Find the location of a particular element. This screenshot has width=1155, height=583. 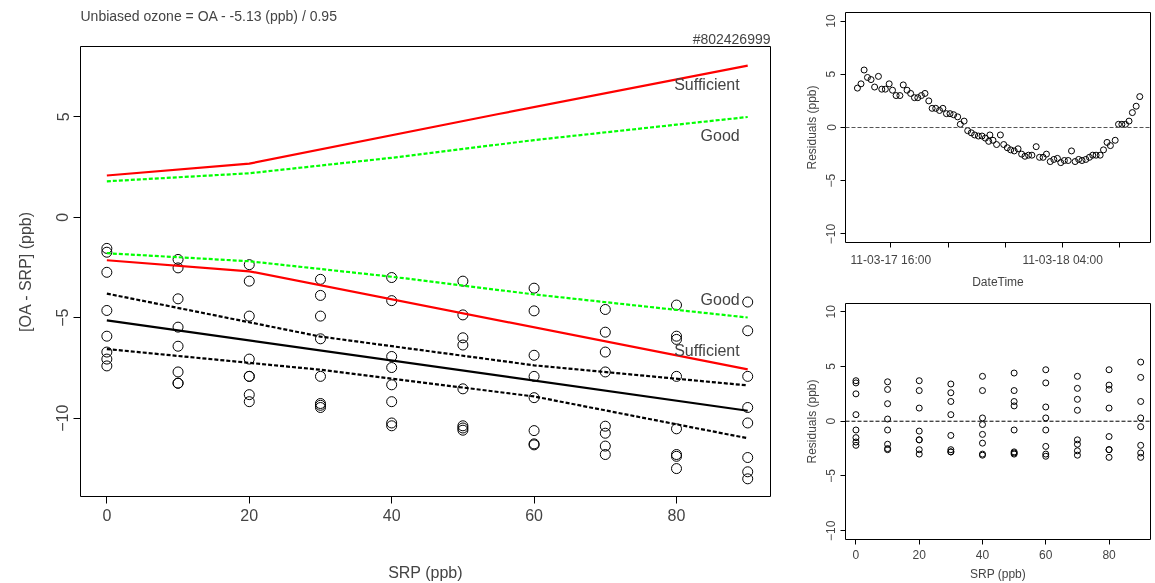

x-tick-label: 11-03-18 04:00 is located at coordinates (1063, 259).